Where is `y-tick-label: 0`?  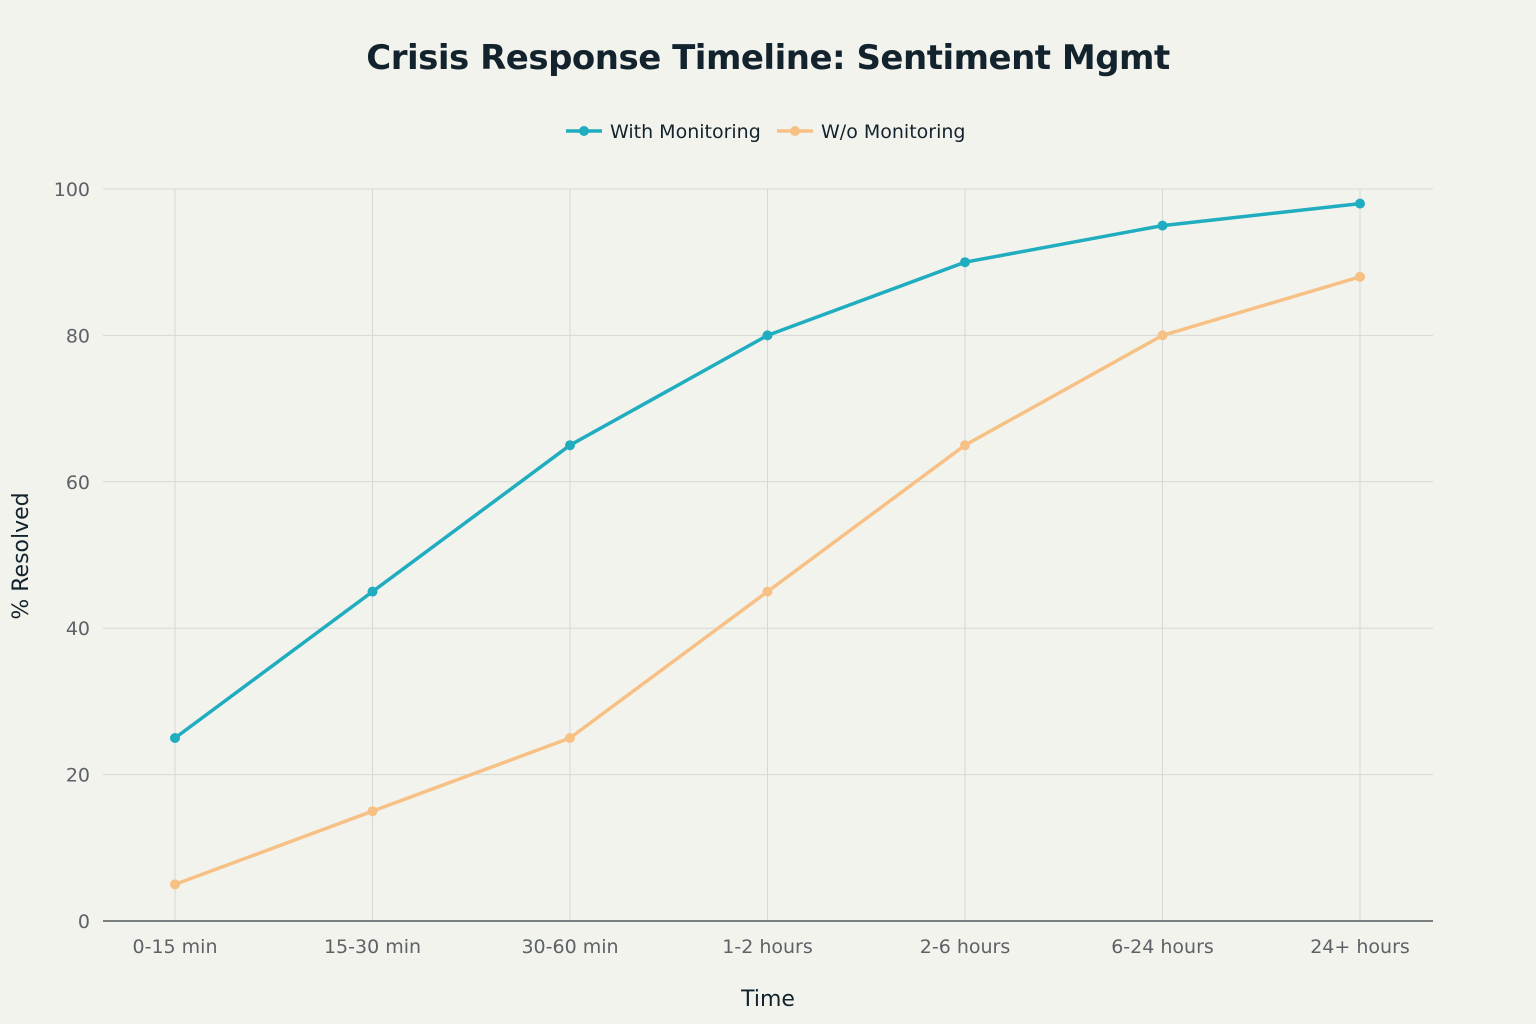 y-tick-label: 0 is located at coordinates (84, 922).